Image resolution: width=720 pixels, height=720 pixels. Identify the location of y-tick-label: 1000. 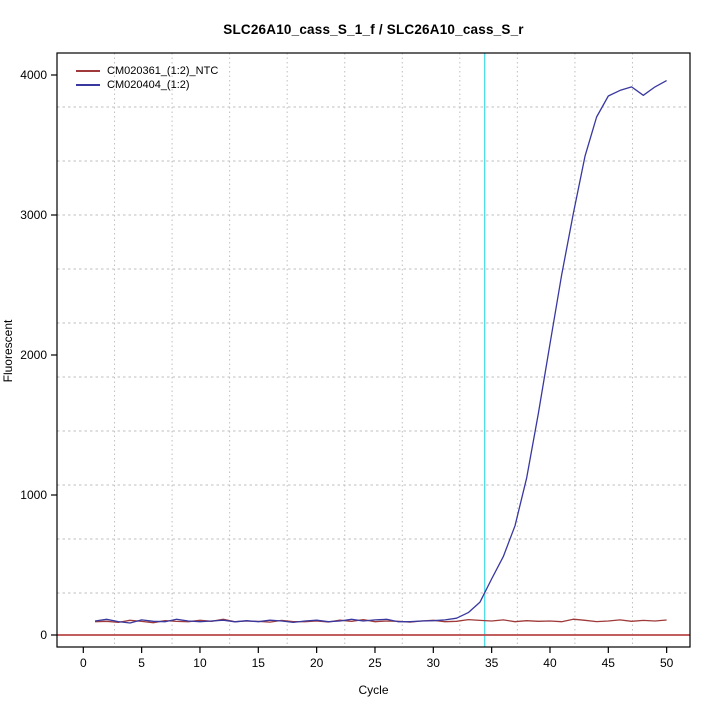
(33, 495).